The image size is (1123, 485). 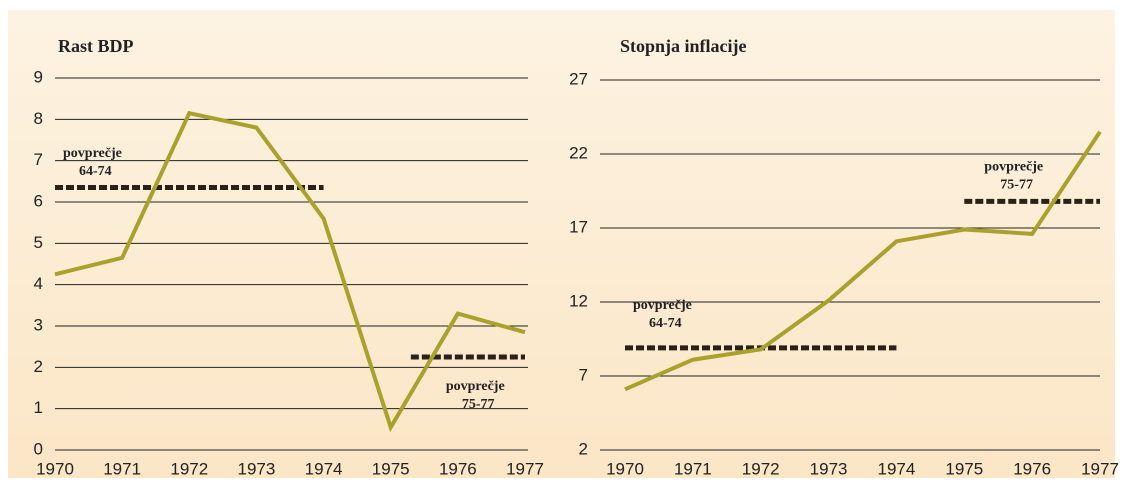 What do you see at coordinates (38, 76) in the screenshot?
I see `y-tick-label: 9` at bounding box center [38, 76].